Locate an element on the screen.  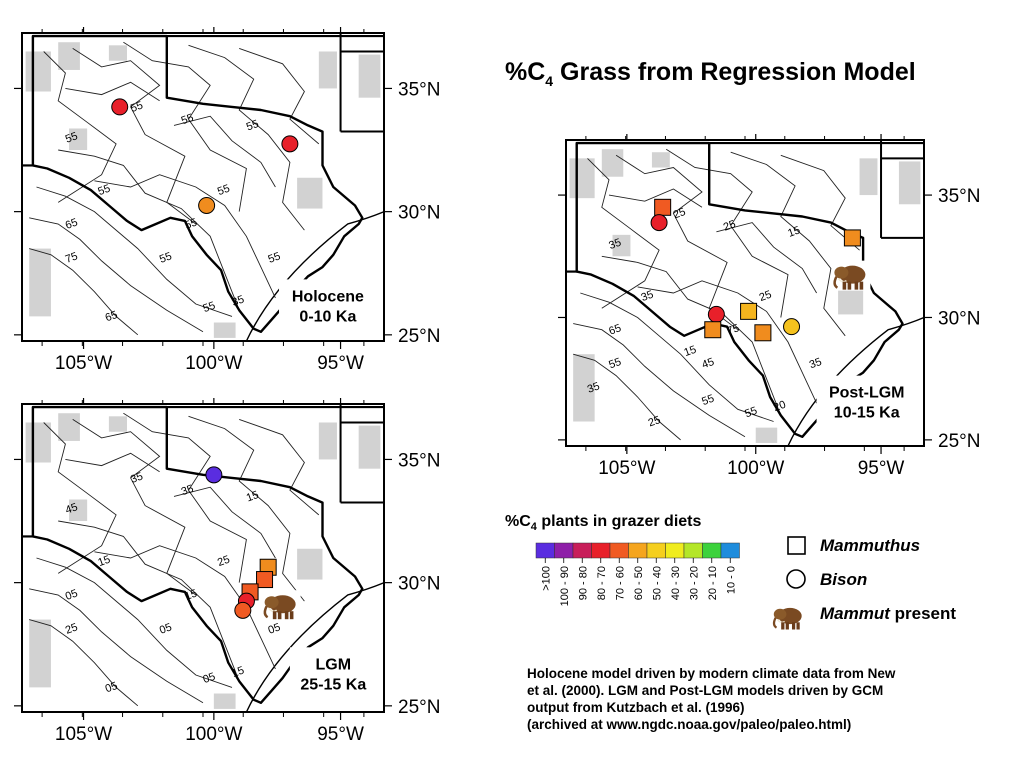
legend-bin-label: 80 - 70 is located at coordinates (602, 583).